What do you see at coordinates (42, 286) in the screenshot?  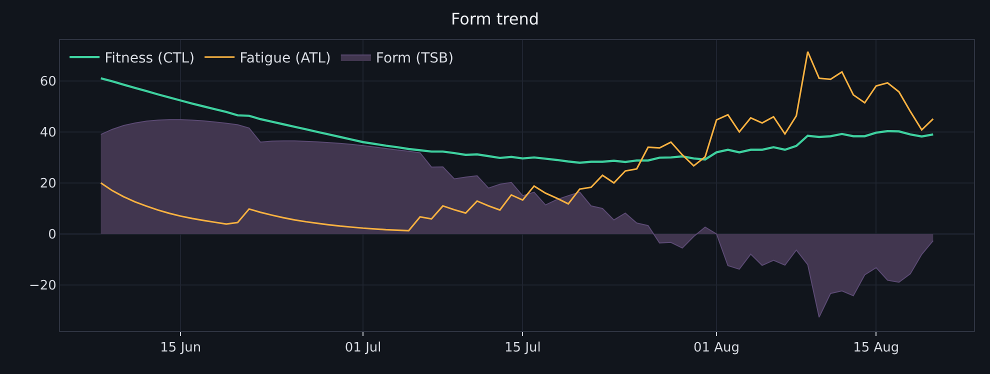 I see `y-tick-label: −20` at bounding box center [42, 286].